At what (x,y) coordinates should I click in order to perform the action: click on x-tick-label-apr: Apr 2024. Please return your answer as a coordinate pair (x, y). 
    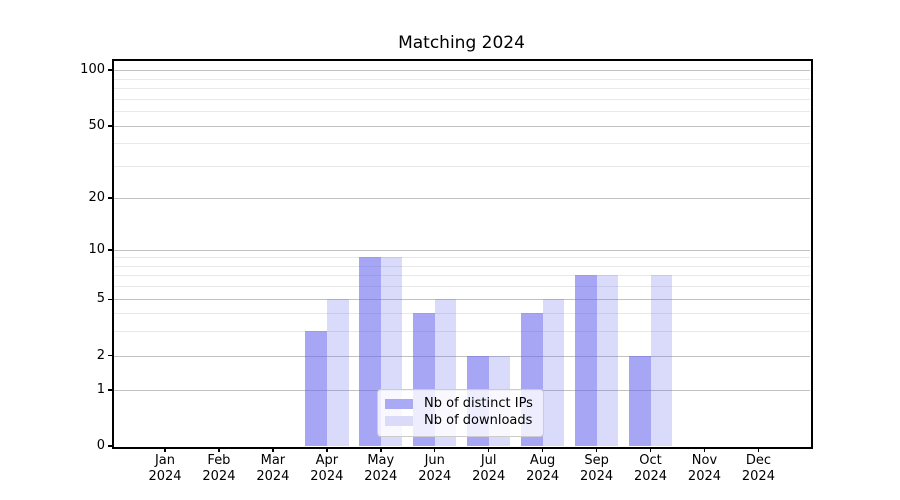
    Looking at the image, I should click on (327, 468).